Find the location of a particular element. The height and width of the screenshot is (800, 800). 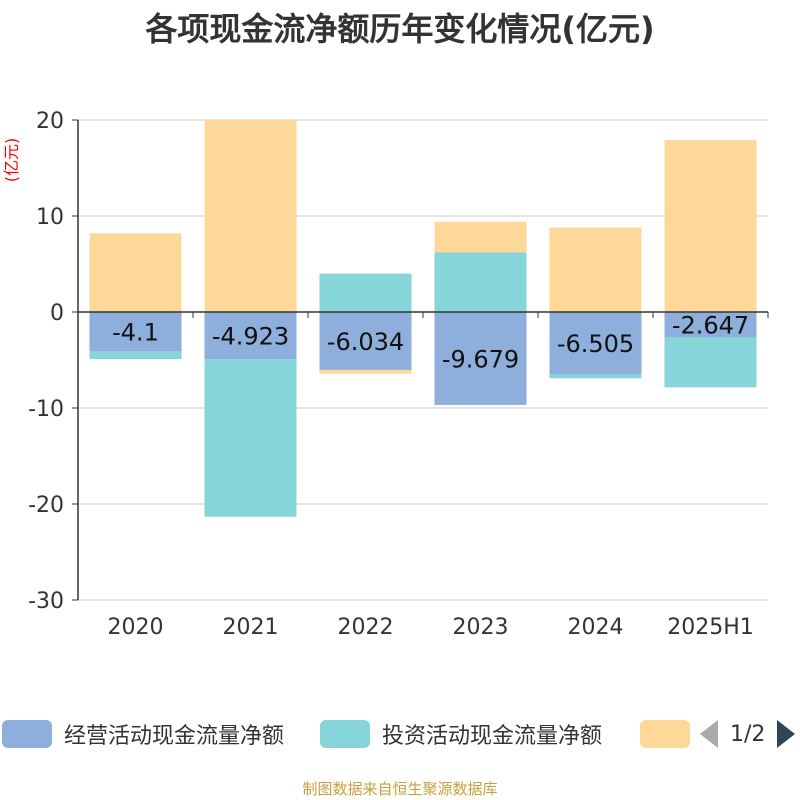

x-tick-label: 2025H1 is located at coordinates (710, 627).